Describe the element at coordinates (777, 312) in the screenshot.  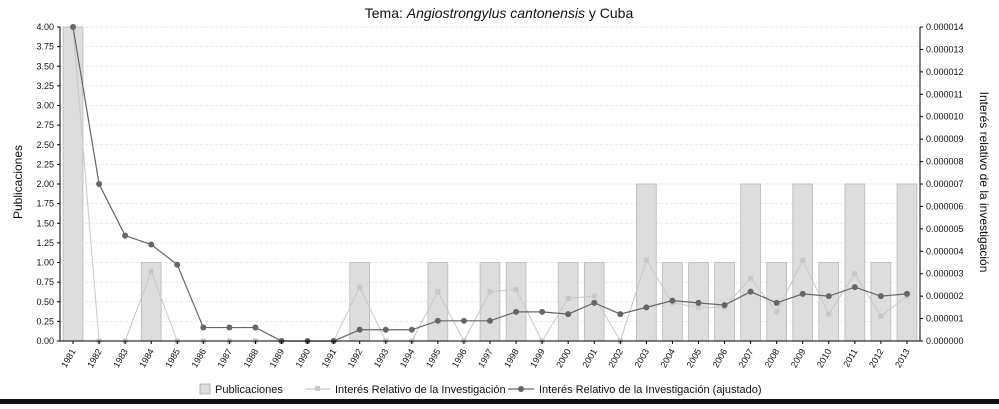
I see `point-interes-2008` at that location.